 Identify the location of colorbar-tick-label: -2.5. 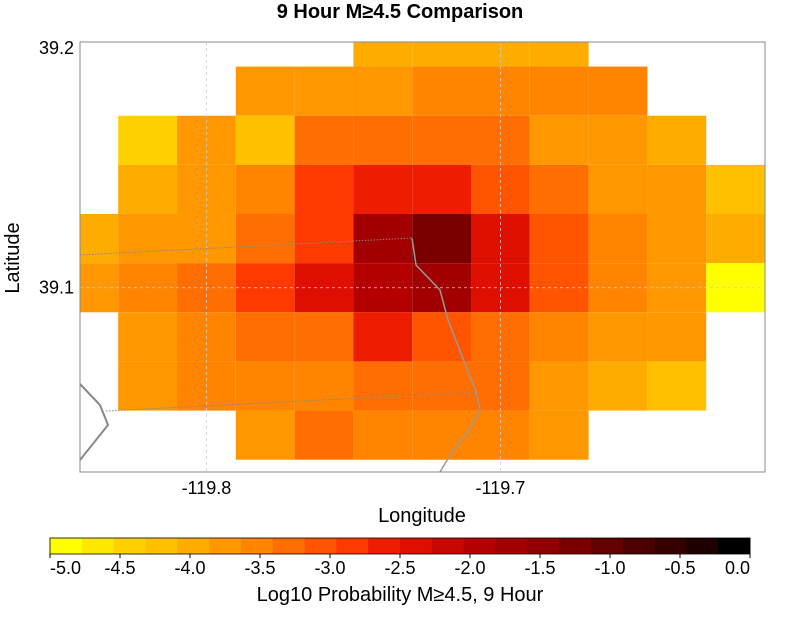
(399, 568).